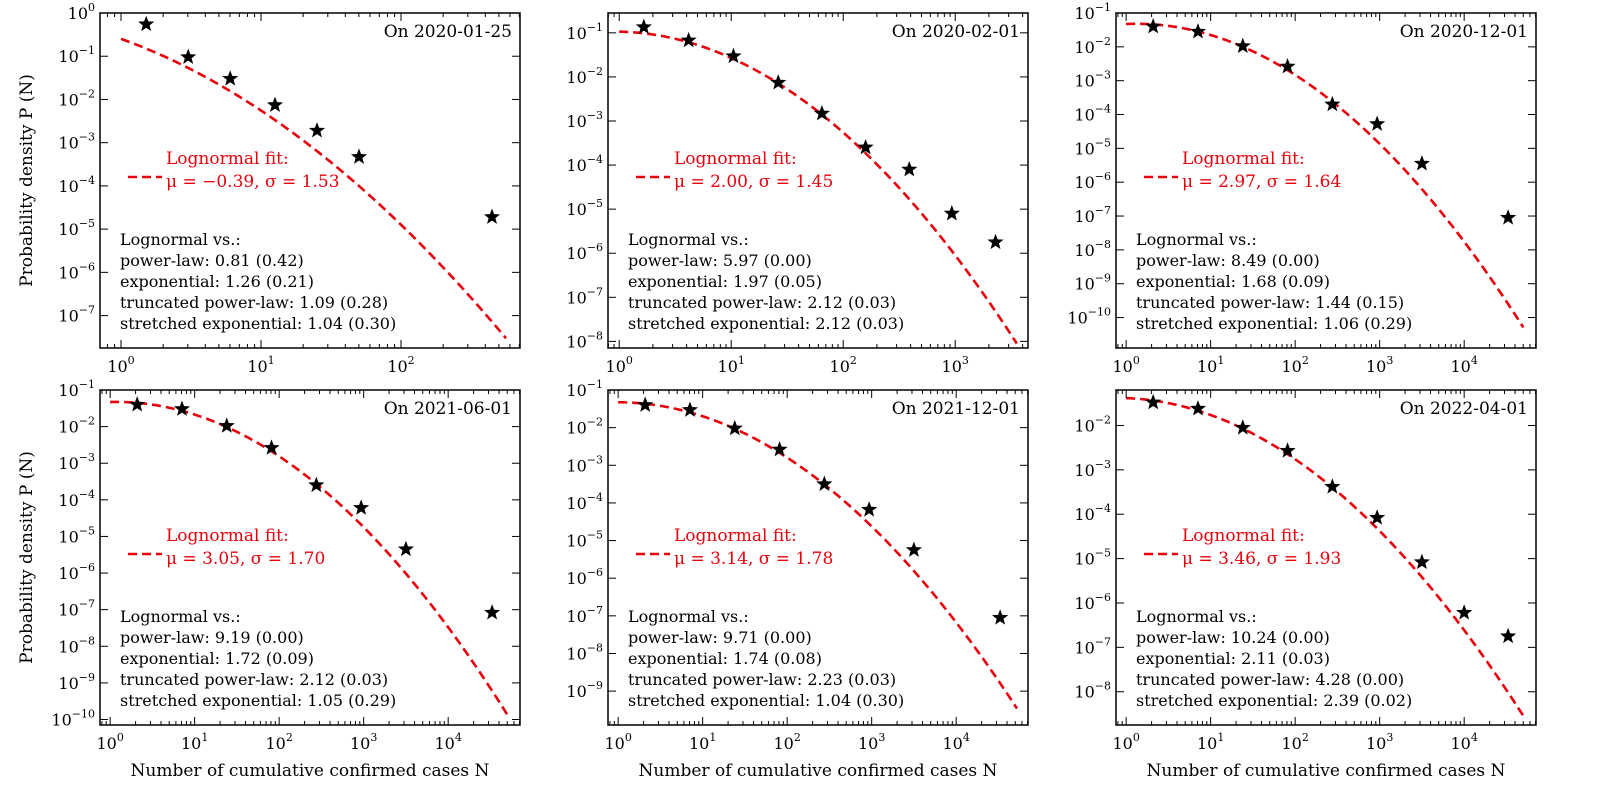  I want to click on legend-fit-params: μ = −0.39, σ = 1.53, so click(253, 182).